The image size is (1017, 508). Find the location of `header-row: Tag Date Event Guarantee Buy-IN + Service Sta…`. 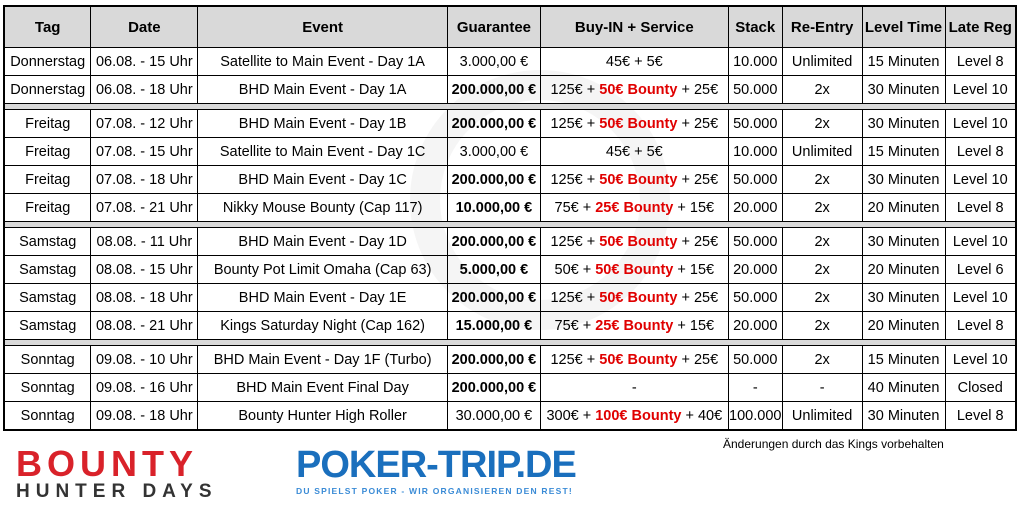

header-row: Tag Date Event Guarantee Buy-IN + Service Sta… is located at coordinates (510, 26).